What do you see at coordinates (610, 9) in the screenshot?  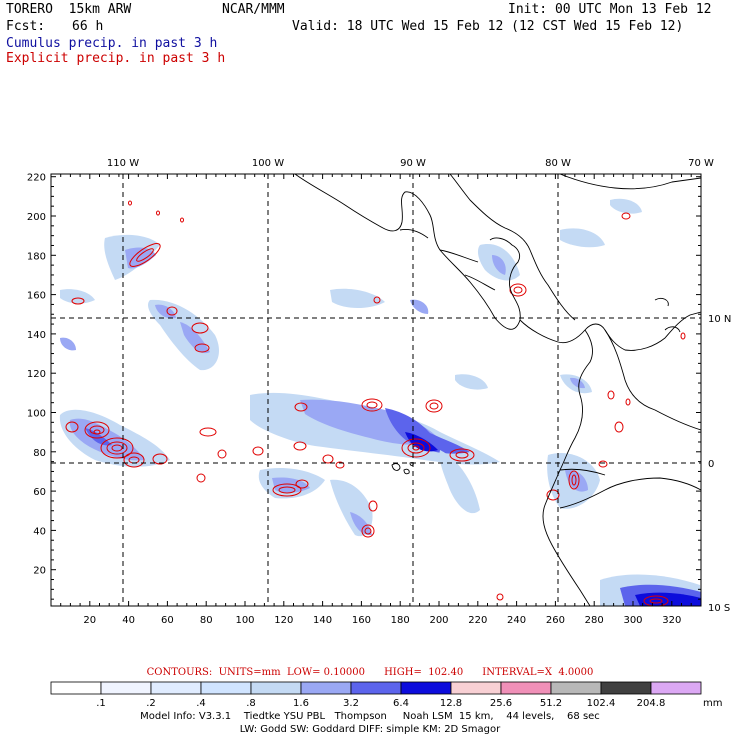 I see `init-time: Init: 00 UTC Mon 13 Feb 12` at bounding box center [610, 9].